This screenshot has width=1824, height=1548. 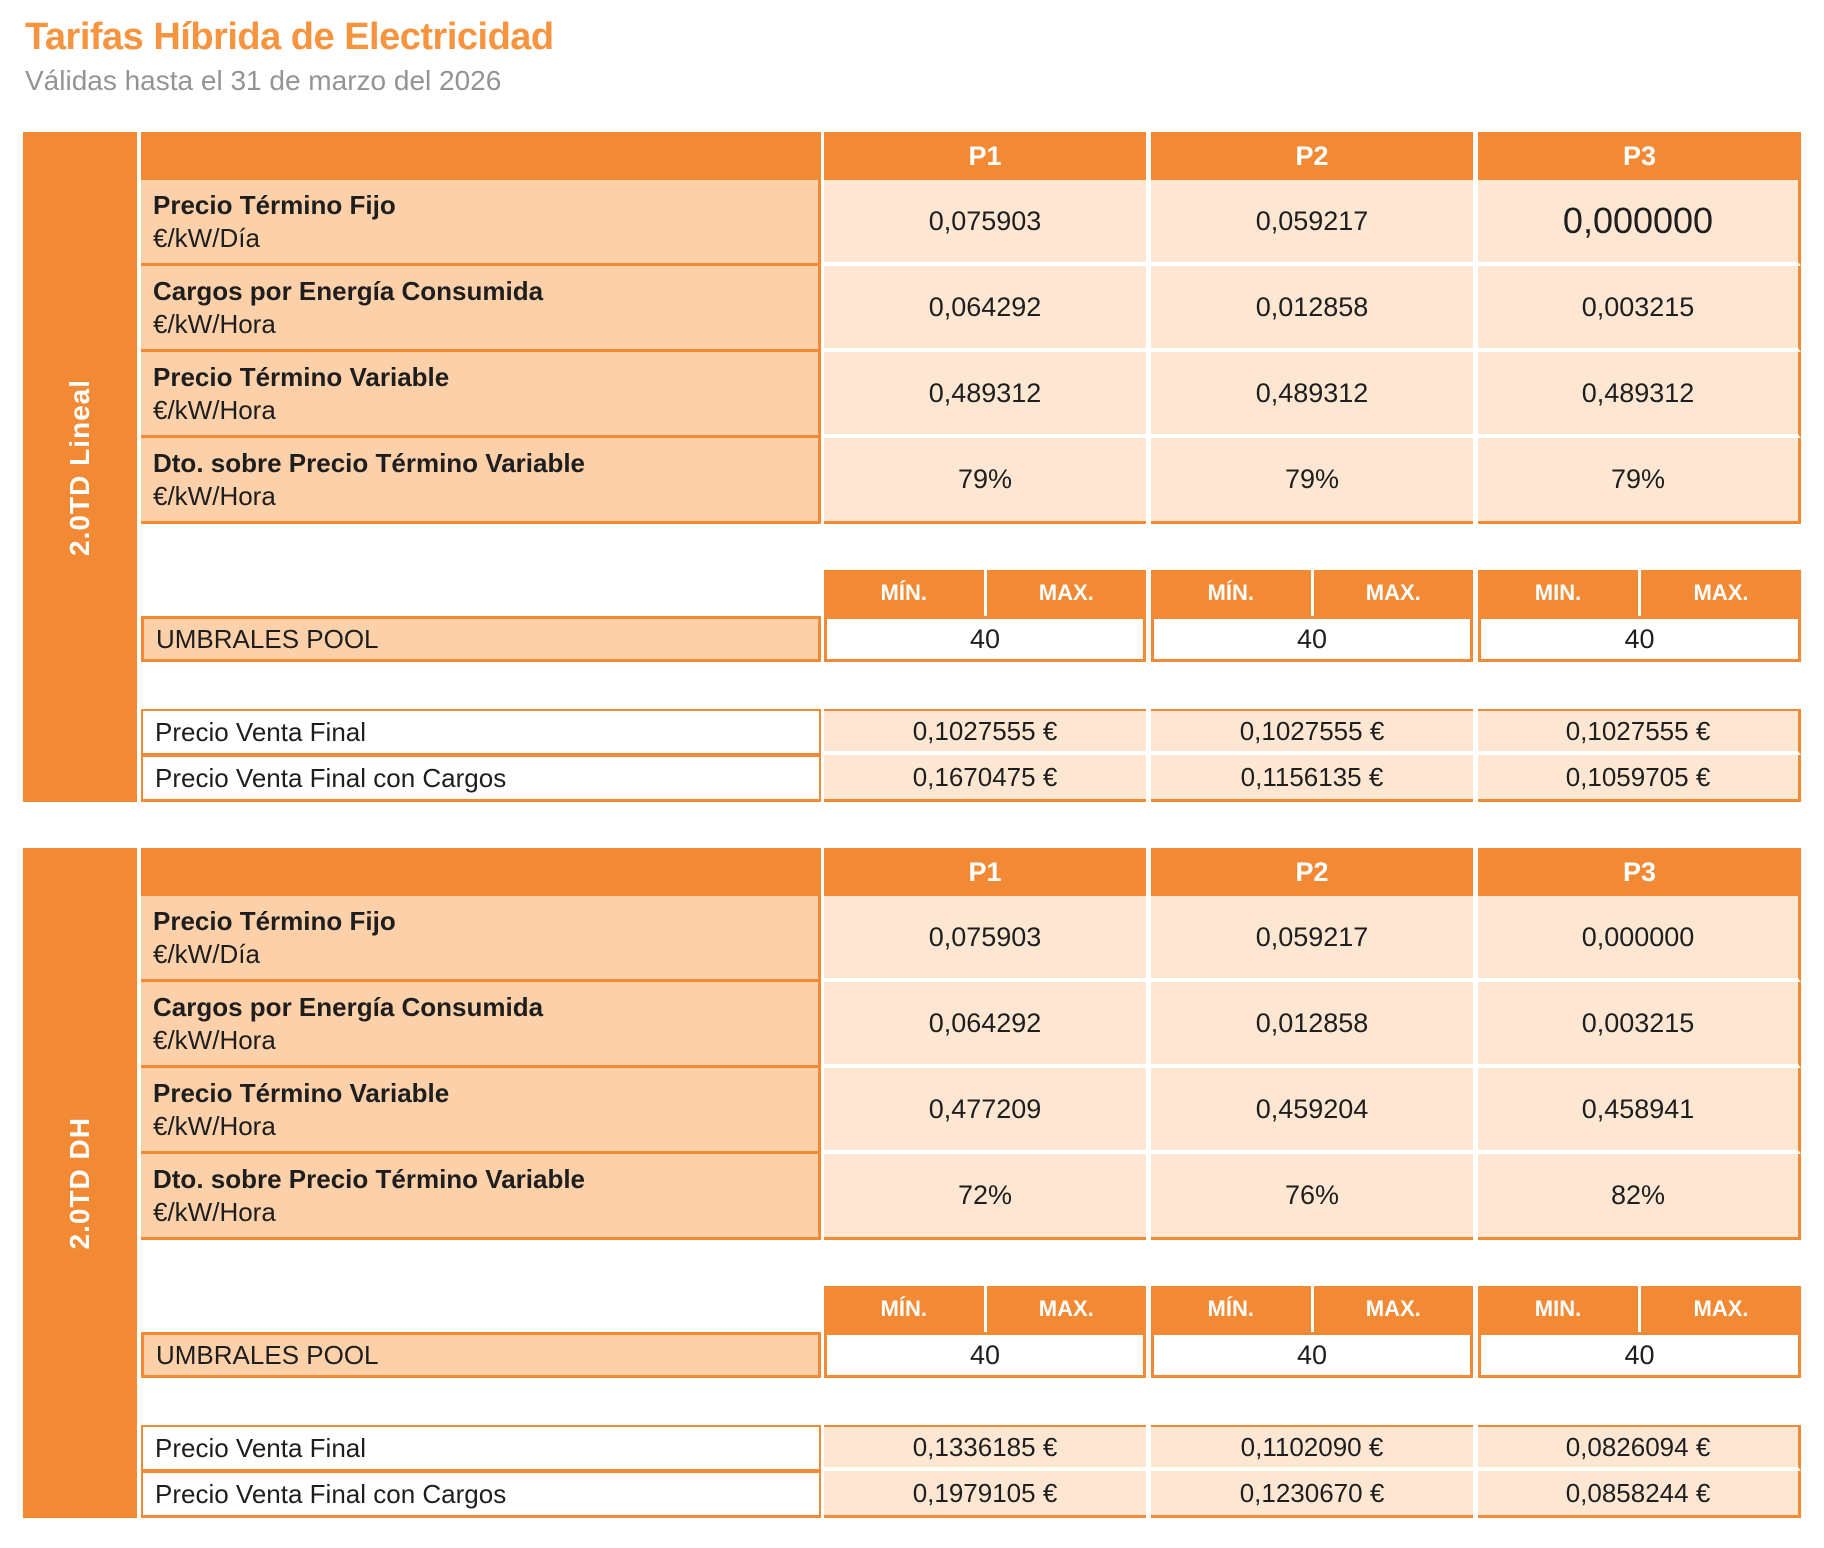 What do you see at coordinates (1639, 1111) in the screenshot?
I see `value-p3: 0,458941` at bounding box center [1639, 1111].